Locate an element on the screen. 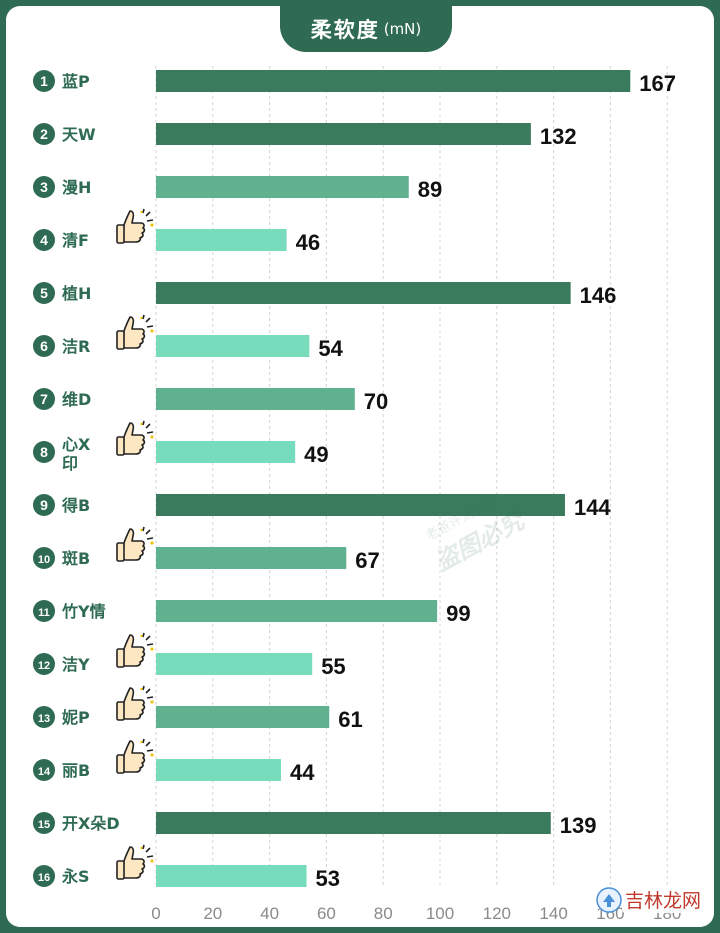 The width and height of the screenshot is (720, 933). row-number: 3 is located at coordinates (44, 187).